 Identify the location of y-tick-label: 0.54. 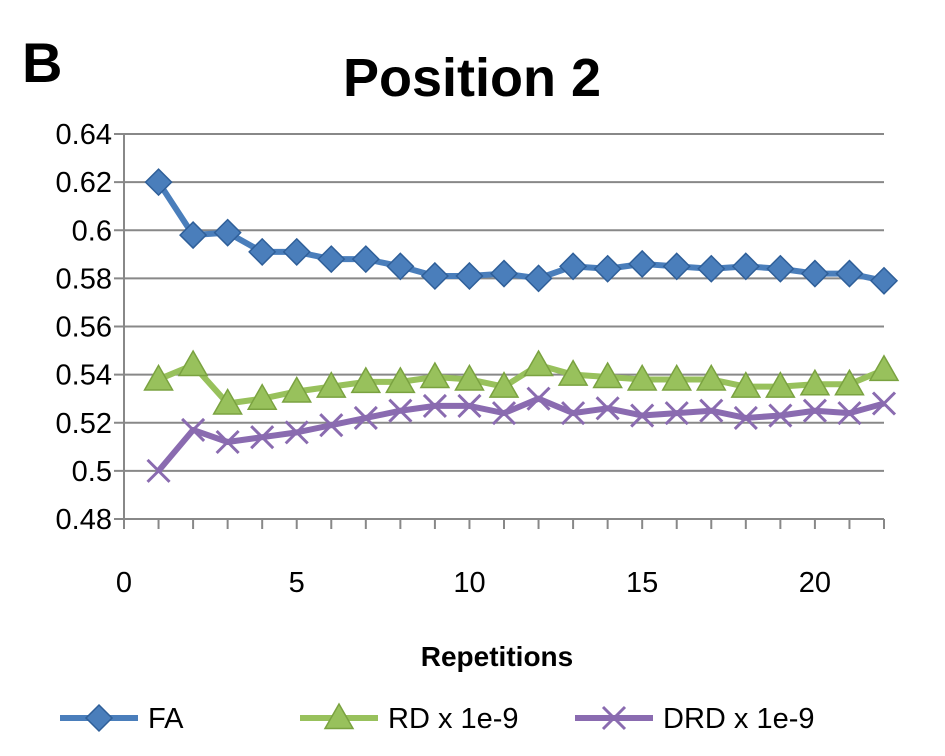
(84, 376).